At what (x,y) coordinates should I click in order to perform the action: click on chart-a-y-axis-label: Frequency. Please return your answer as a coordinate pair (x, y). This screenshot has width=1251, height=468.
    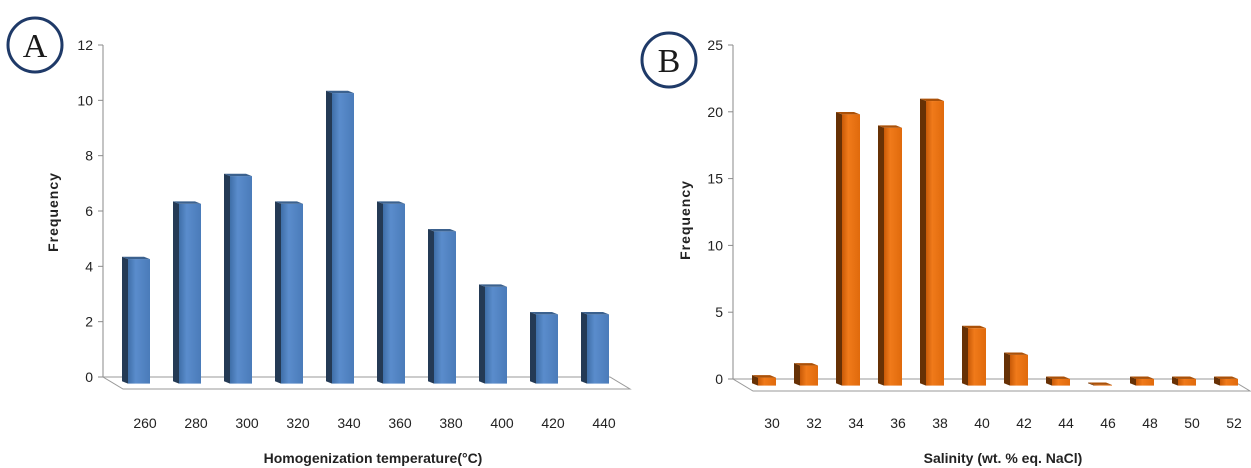
    Looking at the image, I should click on (53, 212).